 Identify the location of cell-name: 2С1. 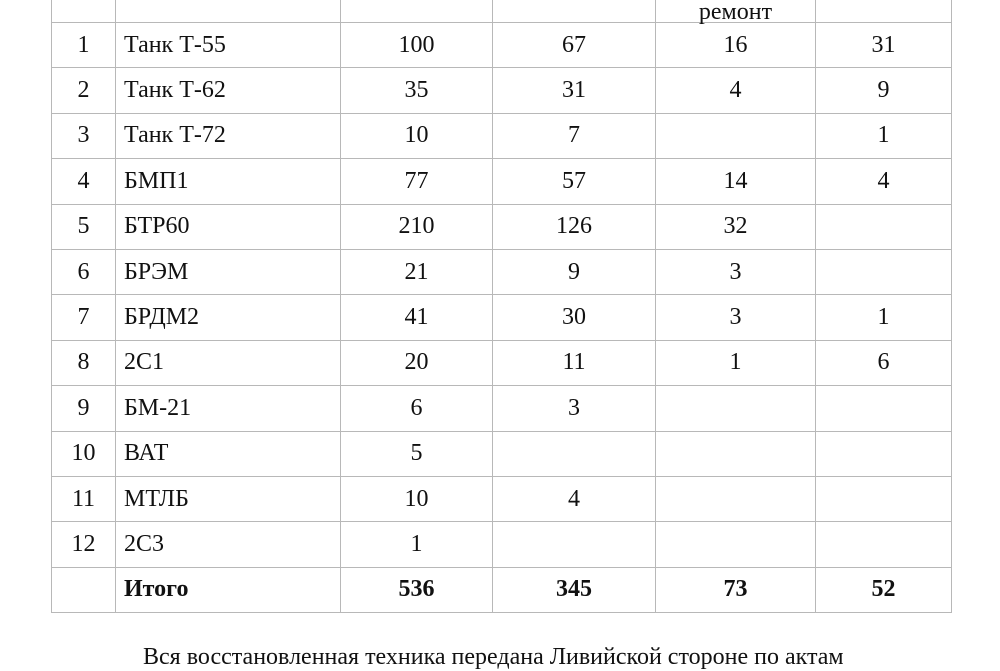
(228, 363).